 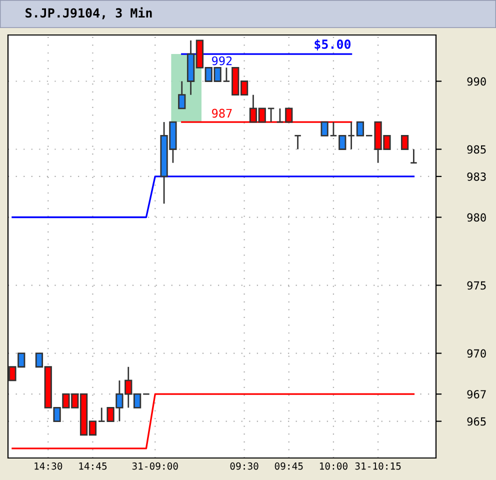 I want to click on annotation: 992, so click(x=222, y=61).